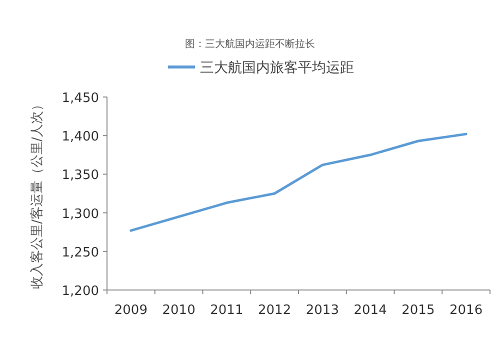 The width and height of the screenshot is (500, 362). I want to click on legend-label: 三大航国内旅客平均运距, so click(277, 68).